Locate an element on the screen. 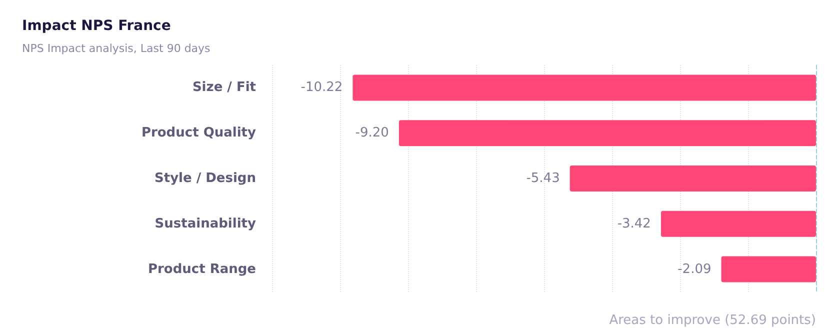 Image resolution: width=832 pixels, height=336 pixels. data-label: -5.43 is located at coordinates (543, 178).